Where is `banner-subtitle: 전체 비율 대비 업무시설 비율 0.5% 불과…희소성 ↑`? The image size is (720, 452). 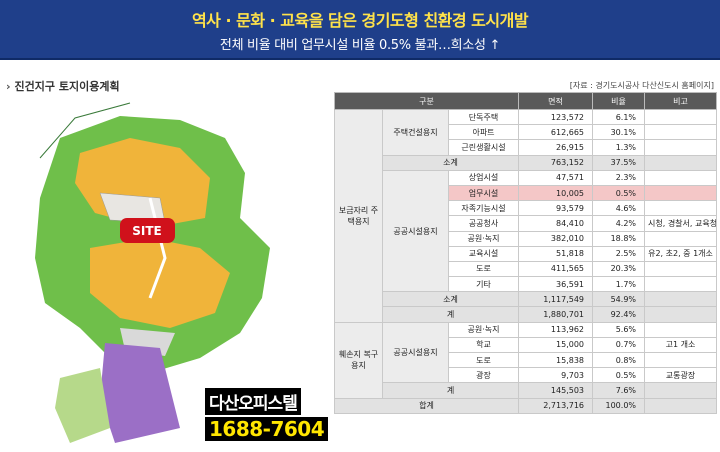 banner-subtitle: 전체 비율 대비 업무시설 비율 0.5% 불과…희소성 ↑ is located at coordinates (360, 45).